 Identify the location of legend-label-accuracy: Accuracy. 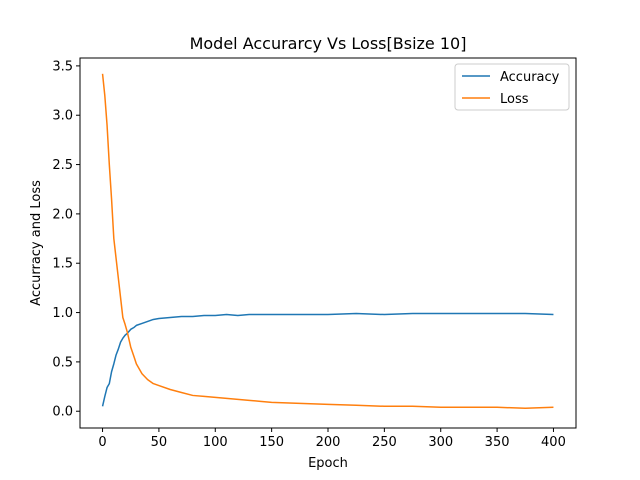
(530, 77).